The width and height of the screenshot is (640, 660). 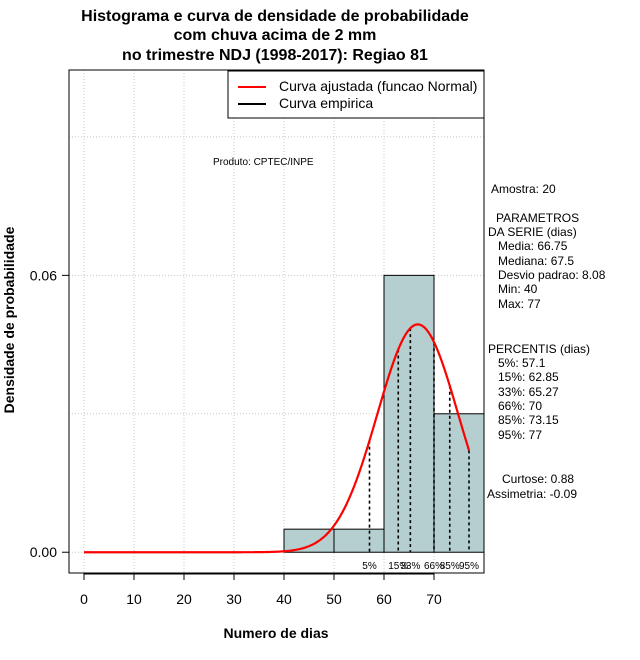 I want to click on x-tick-label-2: 20, so click(x=184, y=599).